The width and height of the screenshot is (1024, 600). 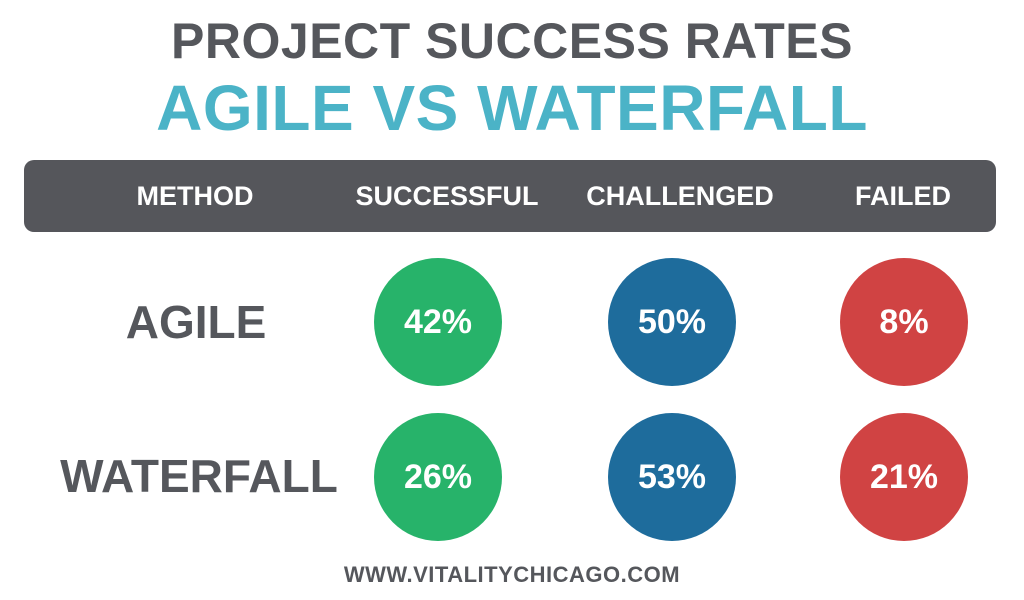 What do you see at coordinates (196, 322) in the screenshot?
I see `row-label-agile: AGILE` at bounding box center [196, 322].